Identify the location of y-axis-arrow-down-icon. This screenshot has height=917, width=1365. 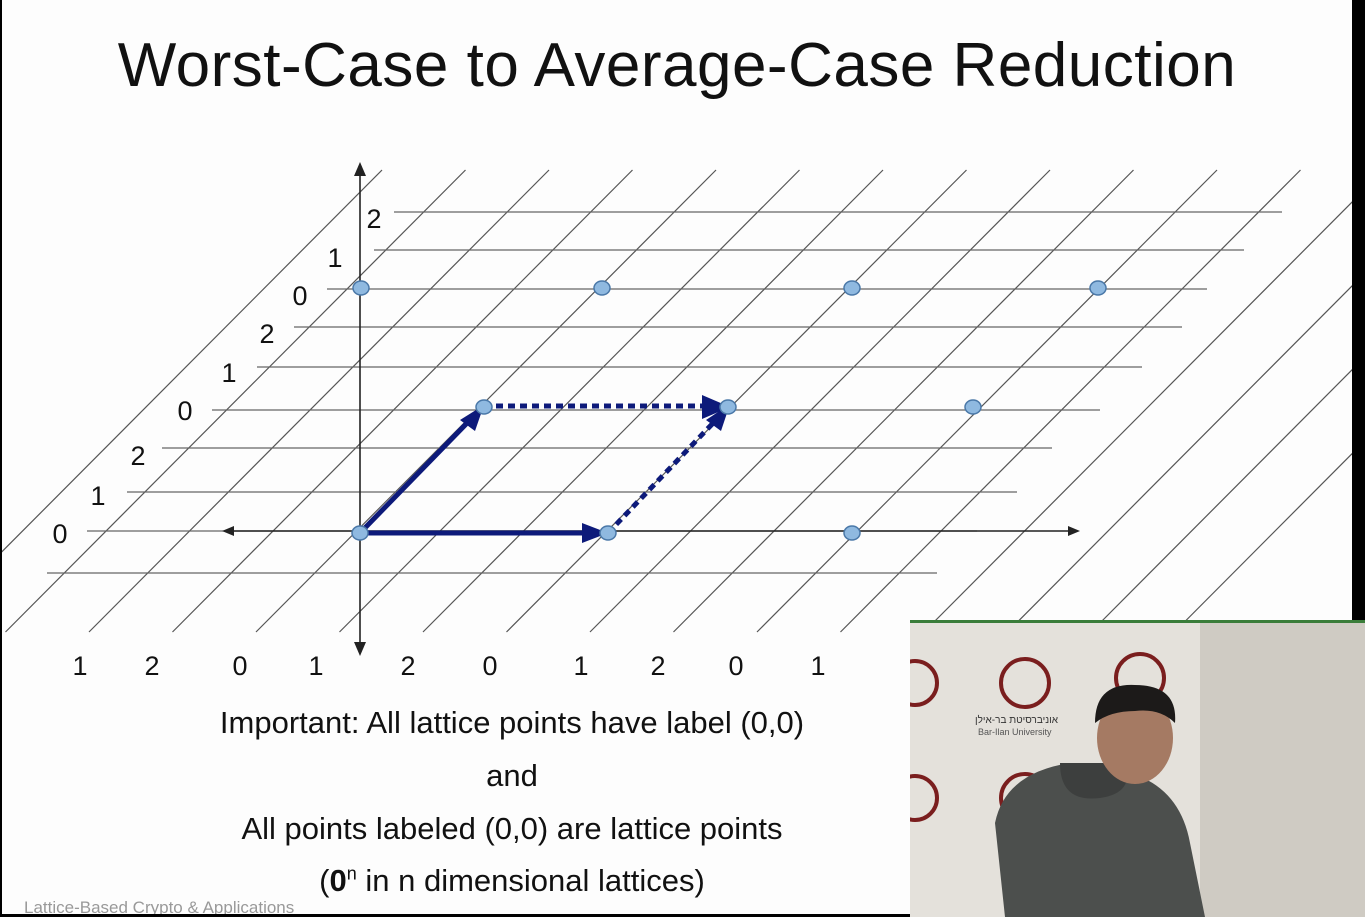
(360, 649).